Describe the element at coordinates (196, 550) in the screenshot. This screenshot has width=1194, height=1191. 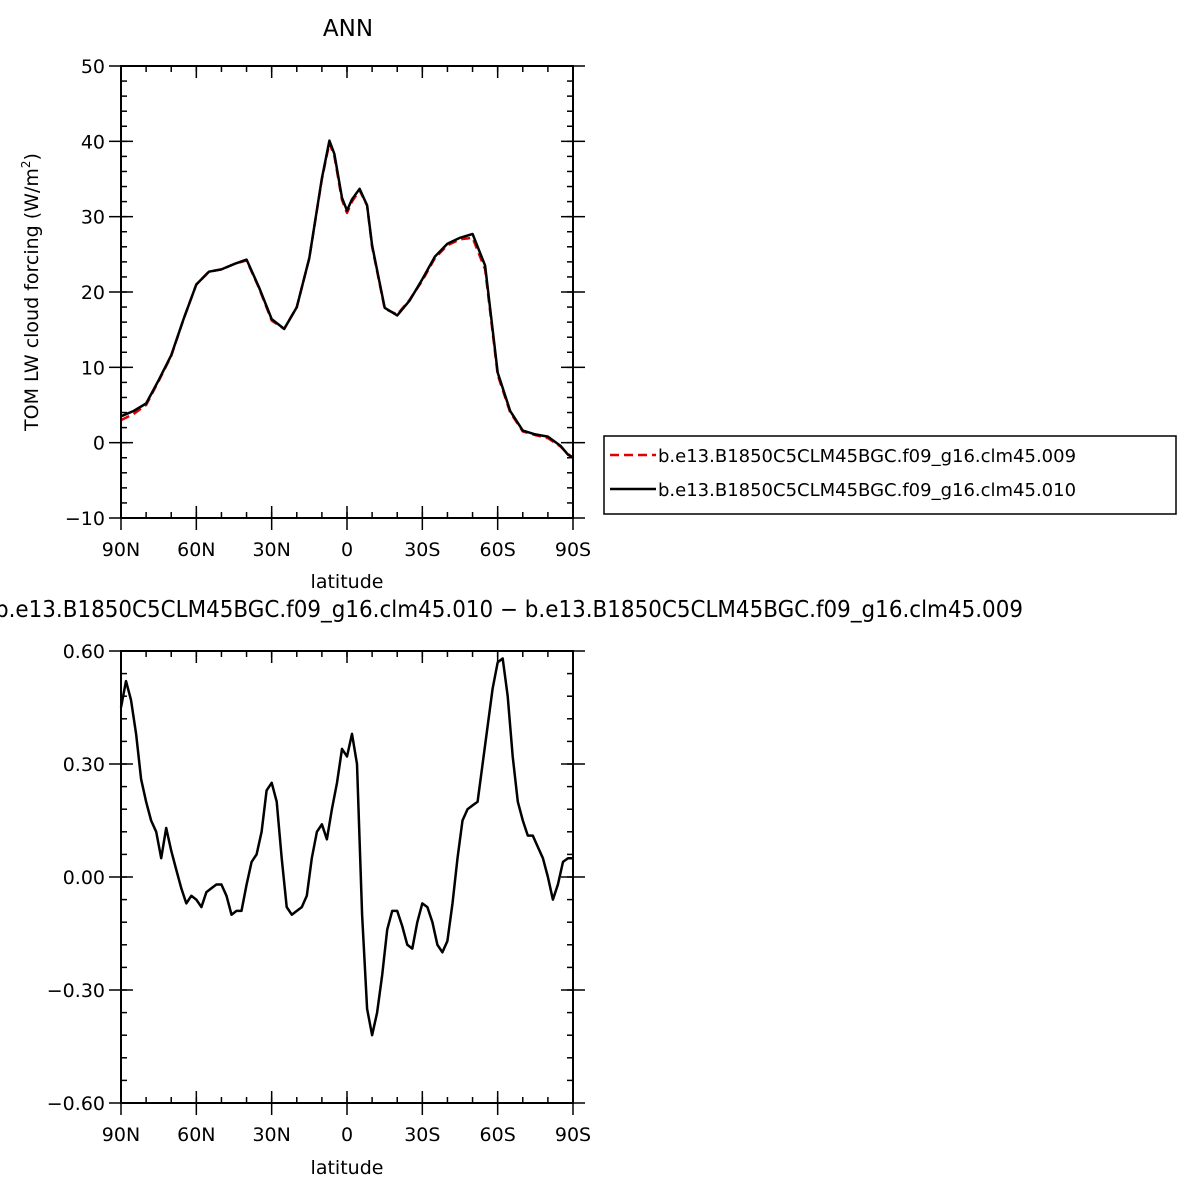
I see `top-x-tick-label: 60N` at that location.